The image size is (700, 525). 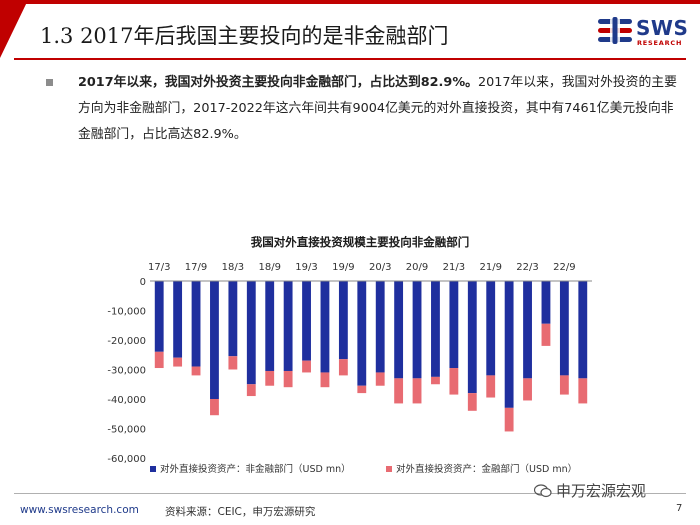 What do you see at coordinates (126, 459) in the screenshot?
I see `y-tick-label: -60,000` at bounding box center [126, 459].